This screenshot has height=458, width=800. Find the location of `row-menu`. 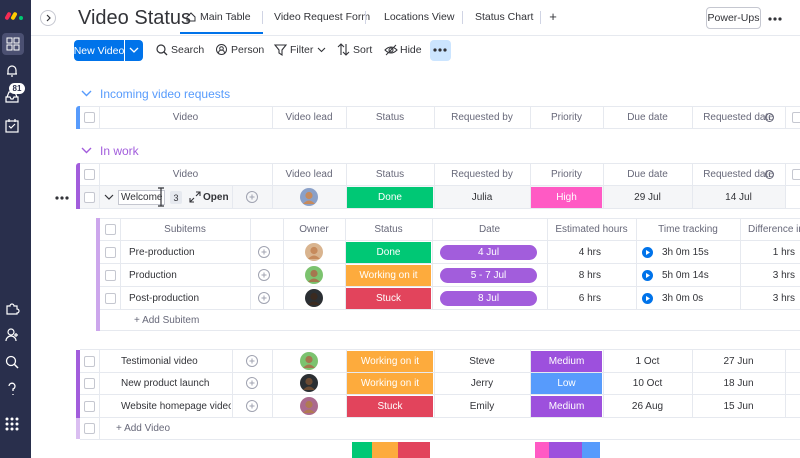

row-menu is located at coordinates (62, 198).